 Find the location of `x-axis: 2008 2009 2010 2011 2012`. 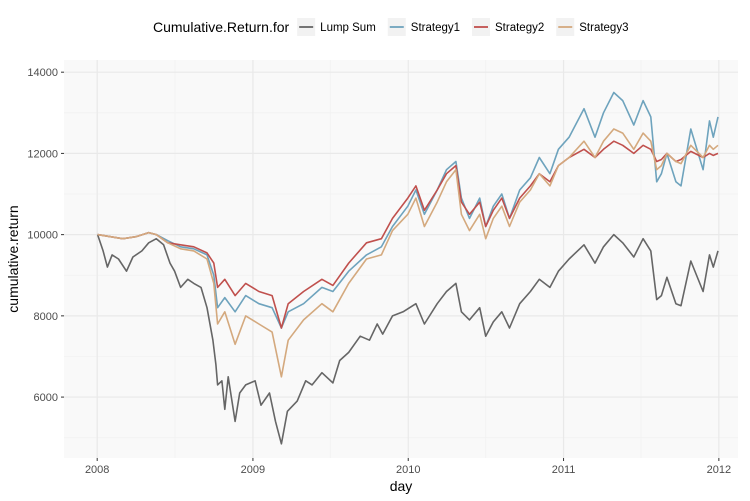

x-axis: 2008 2009 2010 2011 2012 is located at coordinates (408, 467).